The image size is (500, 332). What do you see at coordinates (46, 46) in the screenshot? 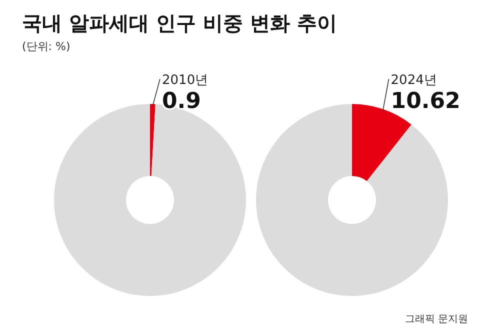
I see `text: (단위: %)` at bounding box center [46, 46].